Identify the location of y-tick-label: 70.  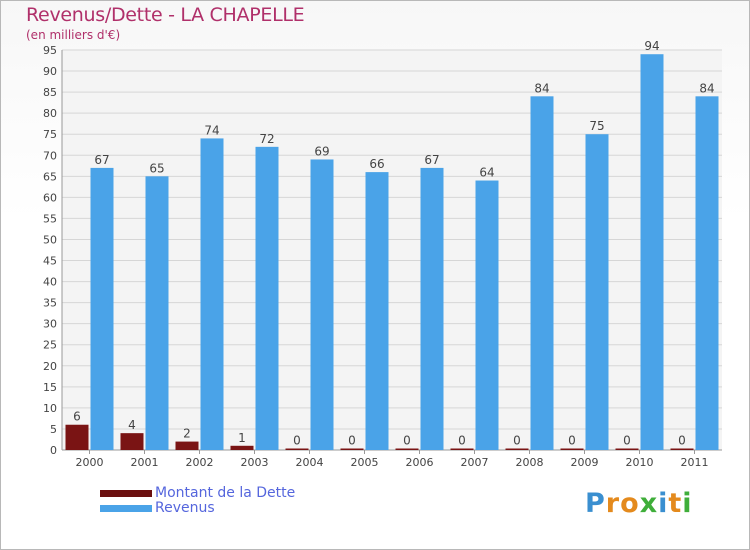
(50, 155).